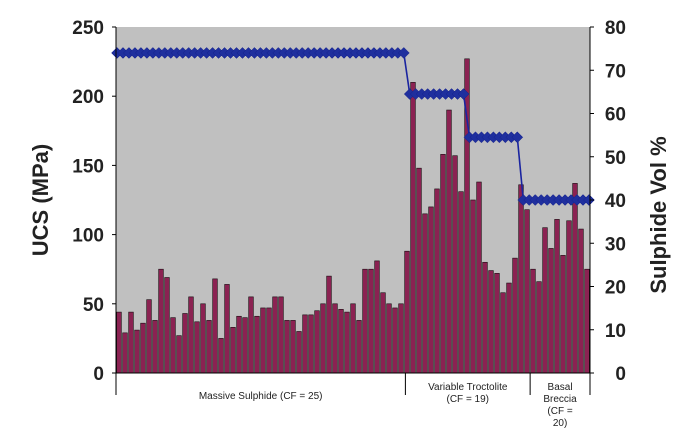 This screenshot has height=440, width=679. I want to click on left-tick-label: 200, so click(88, 97).